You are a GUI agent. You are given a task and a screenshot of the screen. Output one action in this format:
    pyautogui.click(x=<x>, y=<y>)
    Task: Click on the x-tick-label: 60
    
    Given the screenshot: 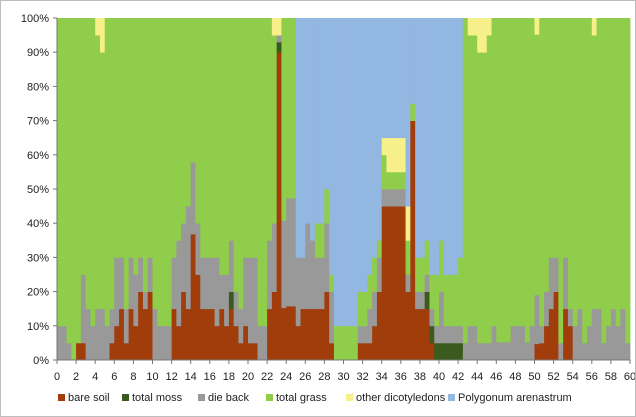 What is the action you would take?
    pyautogui.click(x=629, y=377)
    